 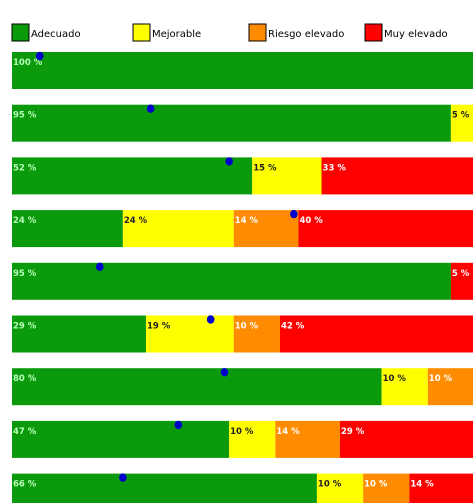 I want to click on segment-label-7-1: 10 %, so click(x=242, y=432).